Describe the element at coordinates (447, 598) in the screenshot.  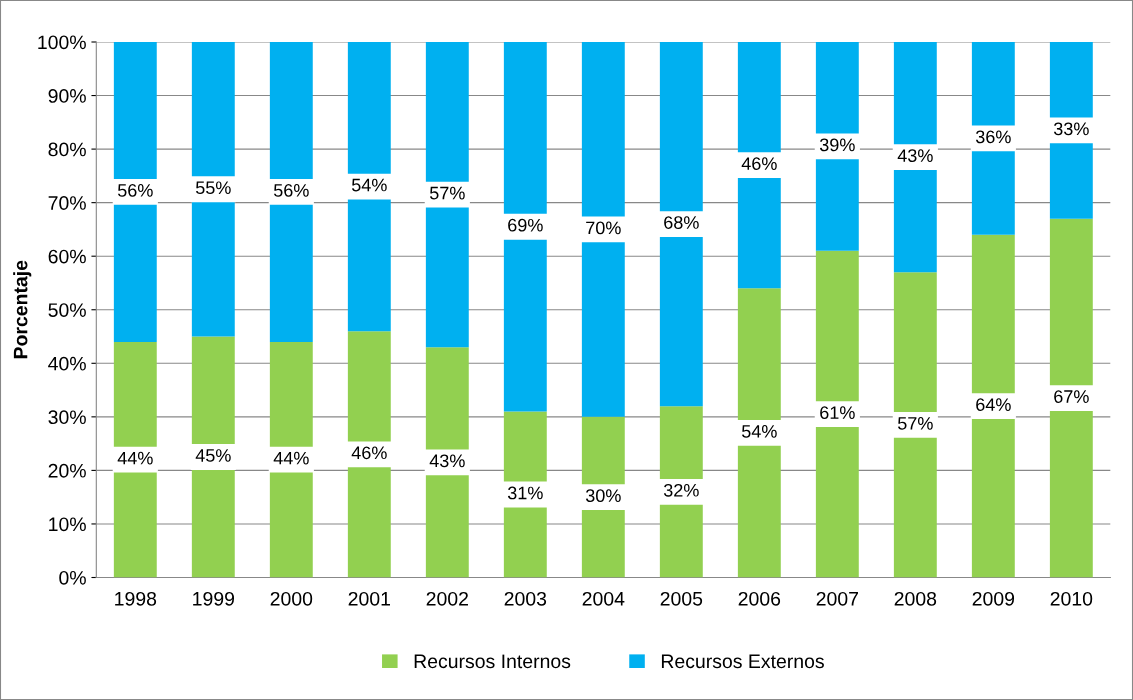
I see `x-tick-label: 2002` at that location.